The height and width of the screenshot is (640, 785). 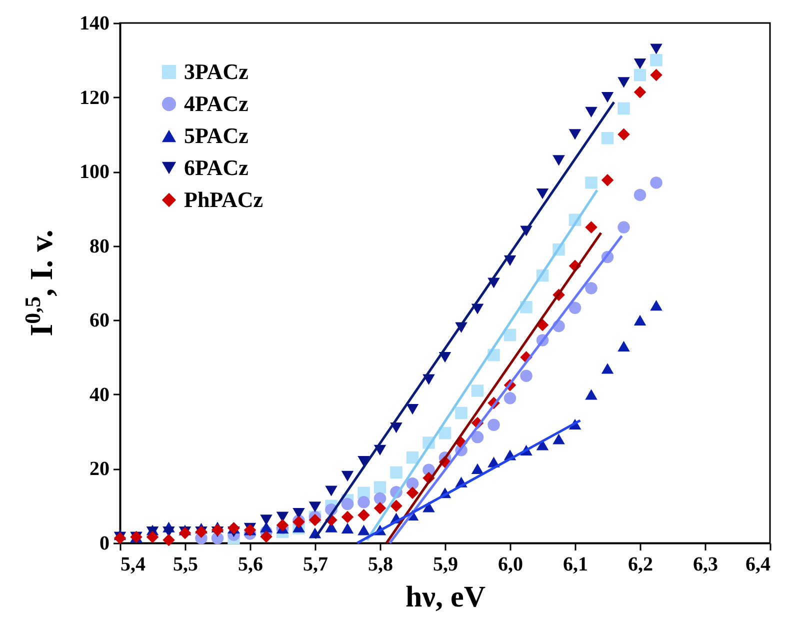 I want to click on legend-label: 4PACz, so click(x=216, y=103).